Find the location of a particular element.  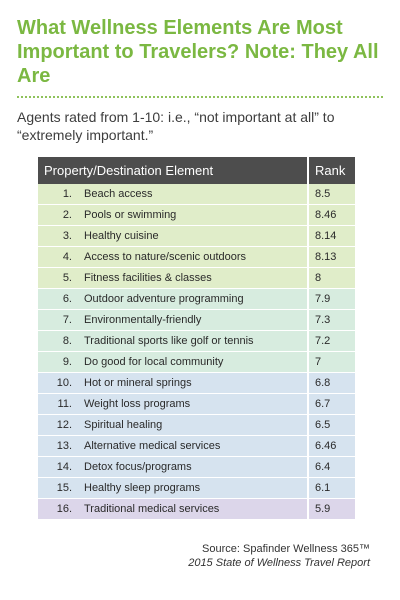

table-row: 13. Alternative medical services 6.46 is located at coordinates (196, 446).